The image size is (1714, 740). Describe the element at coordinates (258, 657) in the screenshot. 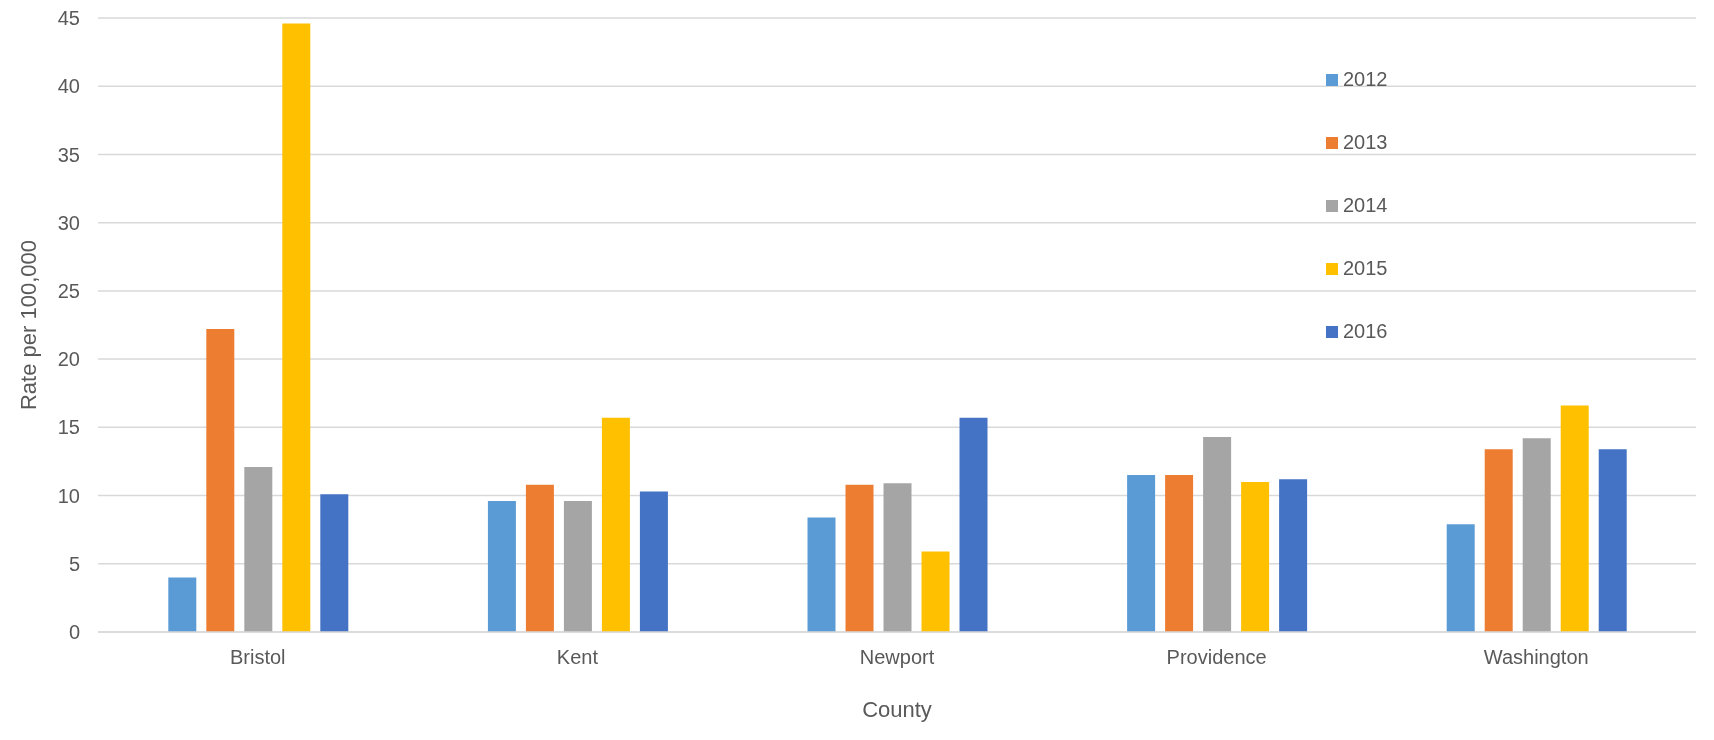

I see `x-tick-label: Bristol` at that location.